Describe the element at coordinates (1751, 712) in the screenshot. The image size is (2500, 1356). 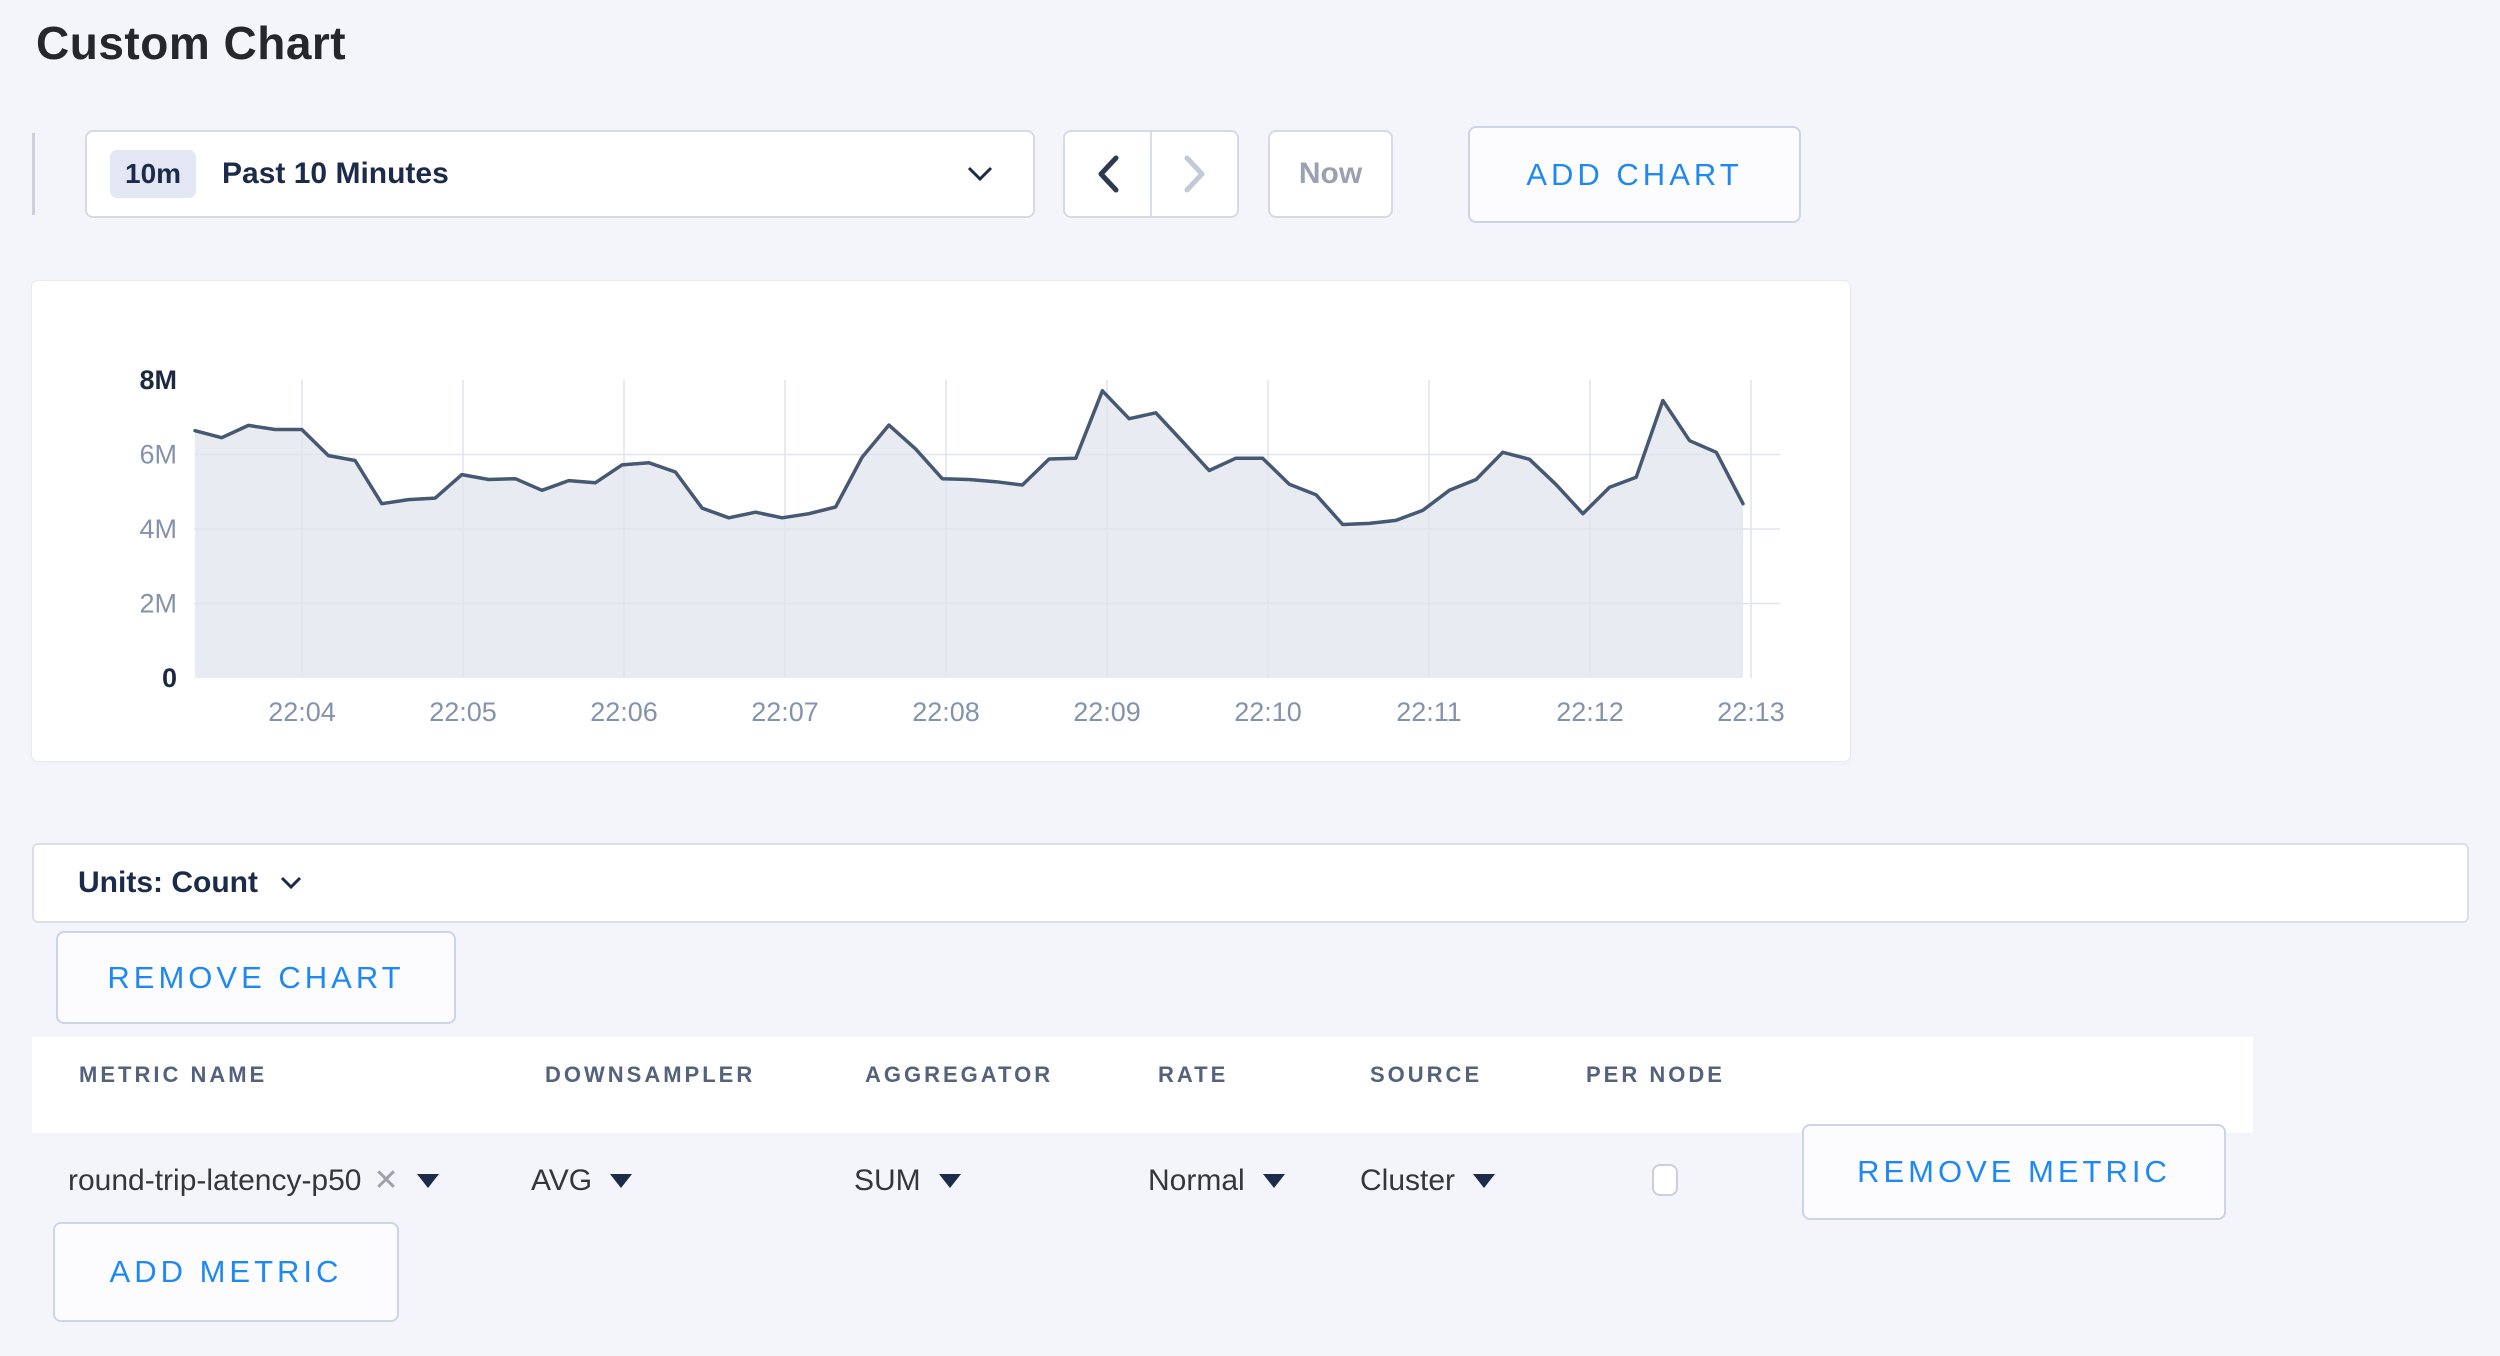
I see `svg-text: 22:13` at that location.